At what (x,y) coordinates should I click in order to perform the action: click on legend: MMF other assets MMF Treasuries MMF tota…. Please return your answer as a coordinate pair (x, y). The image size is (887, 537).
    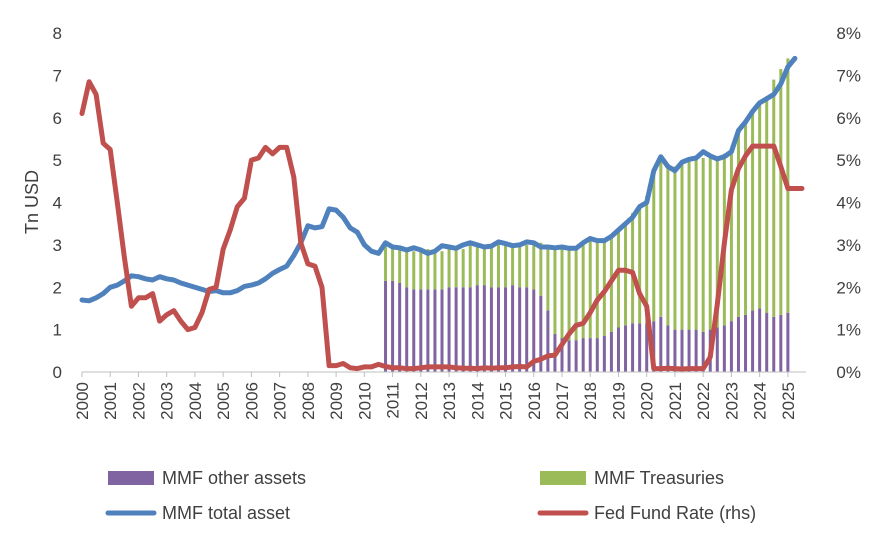
    Looking at the image, I should click on (430, 495).